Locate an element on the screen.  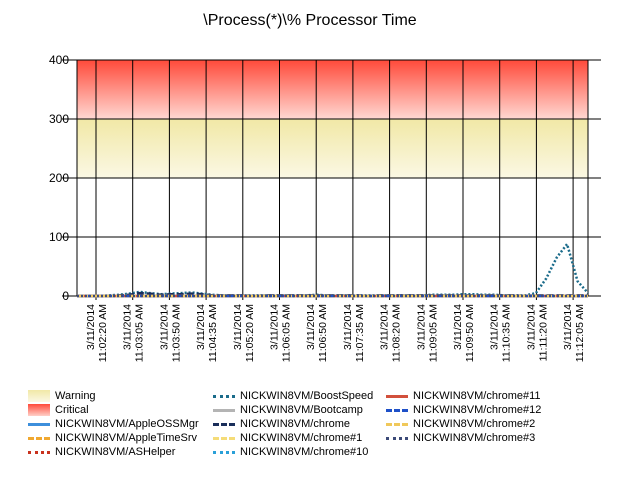
x-tick-label: 3/11/2014 11:02:20 AM is located at coordinates (97, 333).